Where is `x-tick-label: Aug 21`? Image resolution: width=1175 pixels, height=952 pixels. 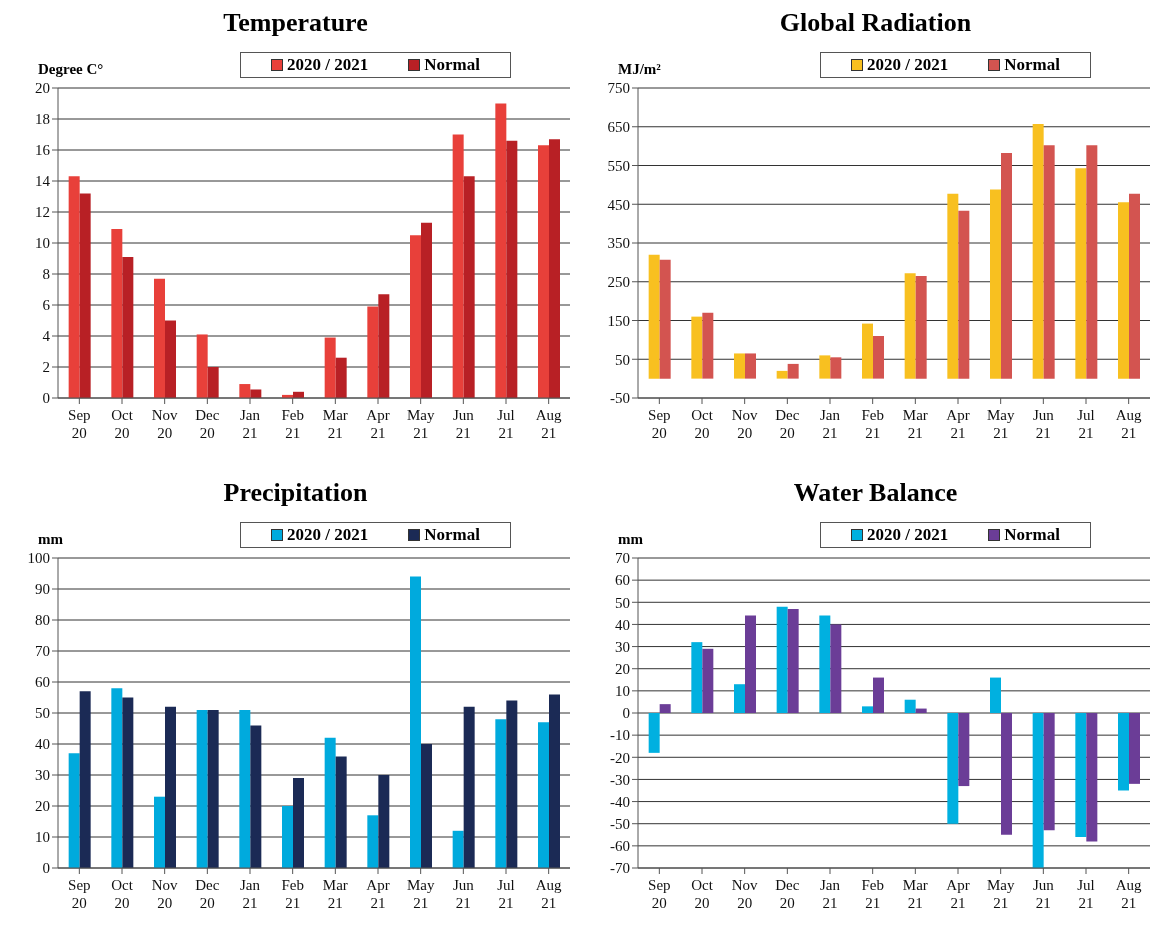
x-tick-label: Aug 21 is located at coordinates (1129, 894).